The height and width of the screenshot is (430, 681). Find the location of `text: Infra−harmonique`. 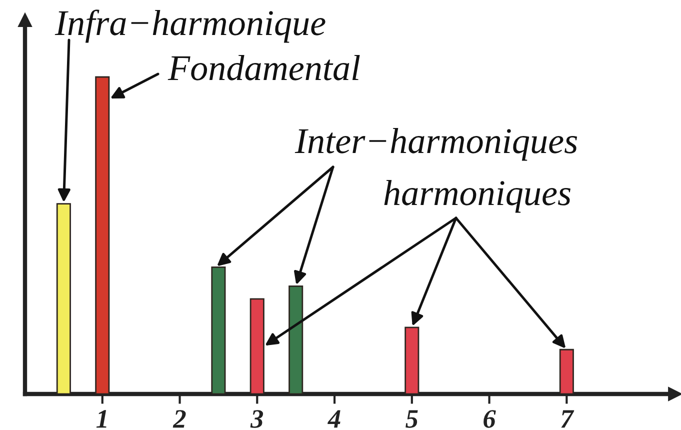

text: Infra−harmonique is located at coordinates (190, 26).